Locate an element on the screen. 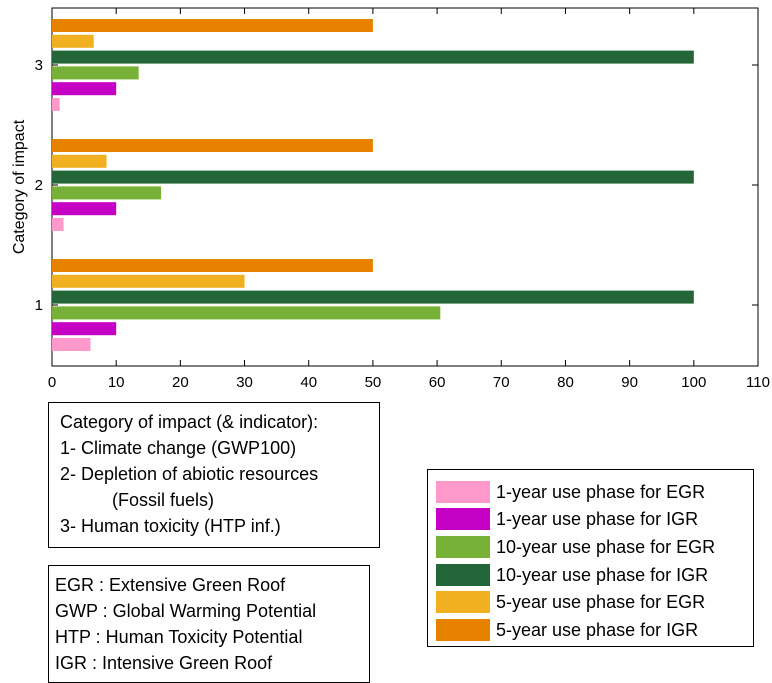 This screenshot has width=772, height=683. category-item-2-continued: (Fossil fuels) is located at coordinates (163, 500).